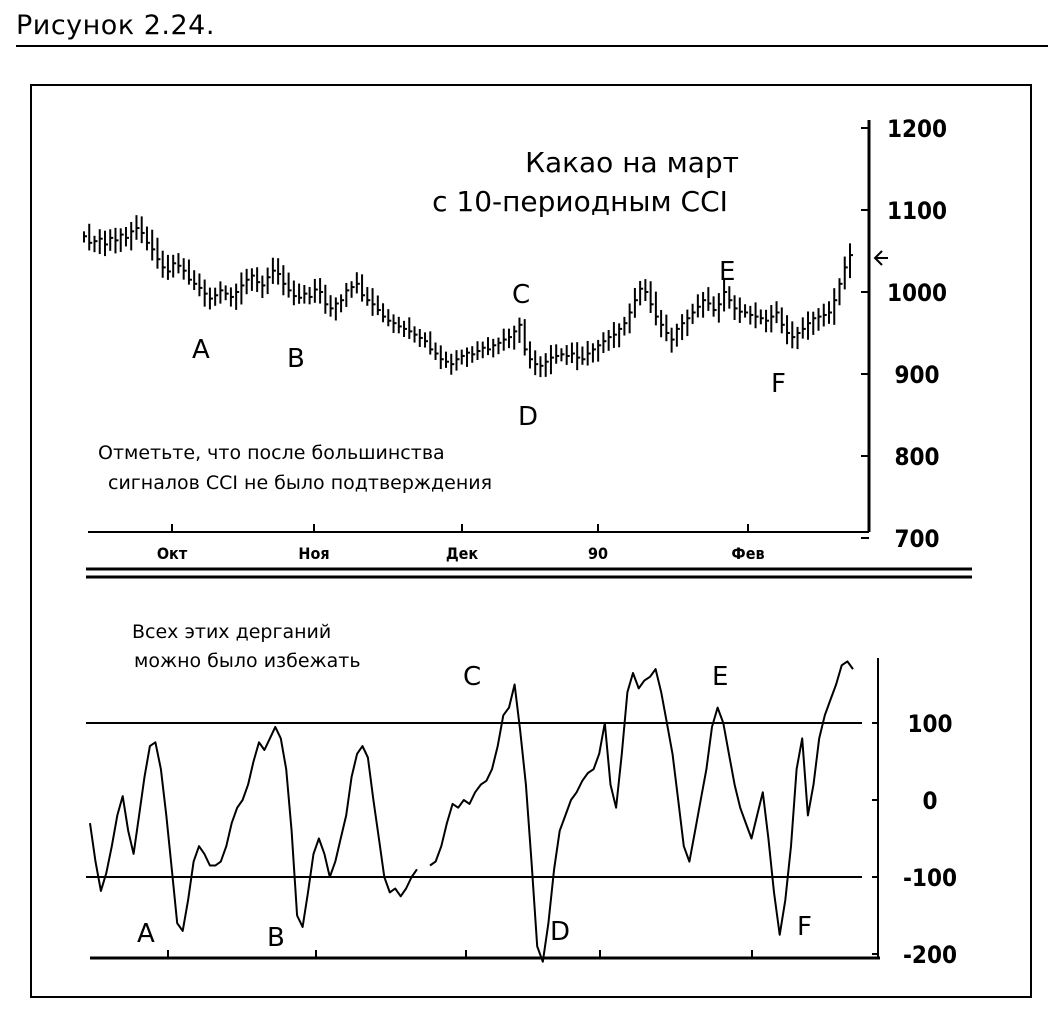 This screenshot has height=1024, width=1064. What do you see at coordinates (917, 129) in the screenshot?
I see `price-ytick-label: 1200` at bounding box center [917, 129].